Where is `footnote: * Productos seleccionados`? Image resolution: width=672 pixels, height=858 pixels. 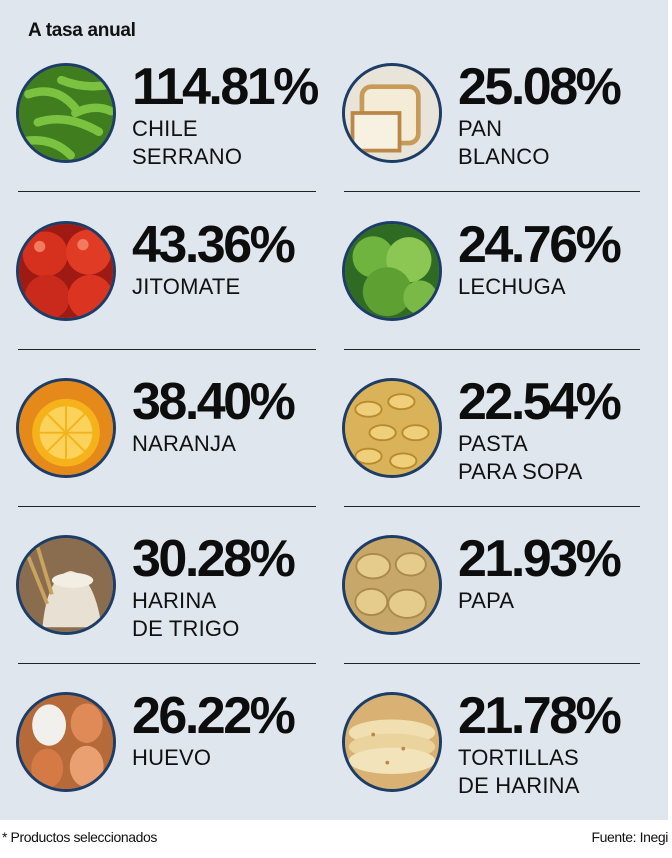 footnote: * Productos seleccionados is located at coordinates (79, 837).